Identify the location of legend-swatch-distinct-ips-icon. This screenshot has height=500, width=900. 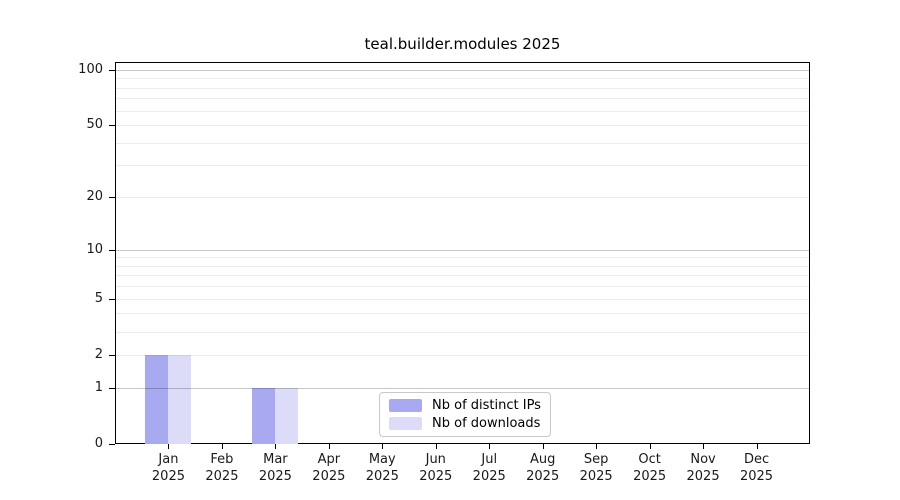
(405, 405).